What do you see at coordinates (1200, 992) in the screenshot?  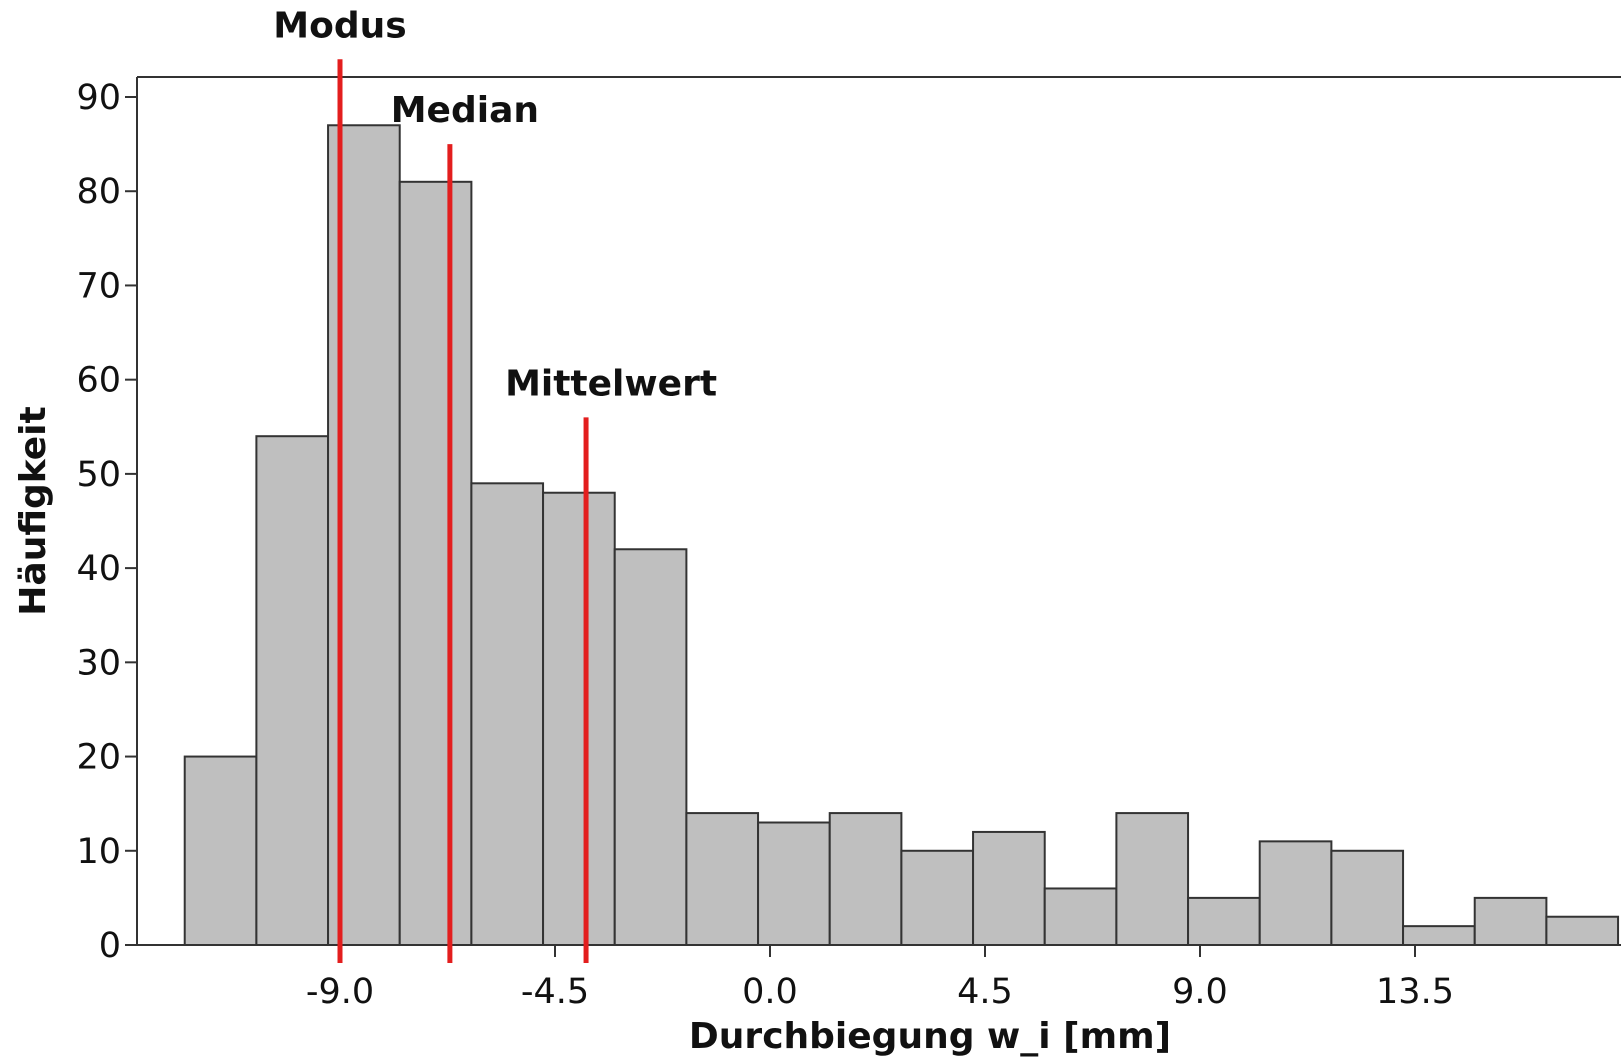 I see `x-tick-label: 9.0` at bounding box center [1200, 992].